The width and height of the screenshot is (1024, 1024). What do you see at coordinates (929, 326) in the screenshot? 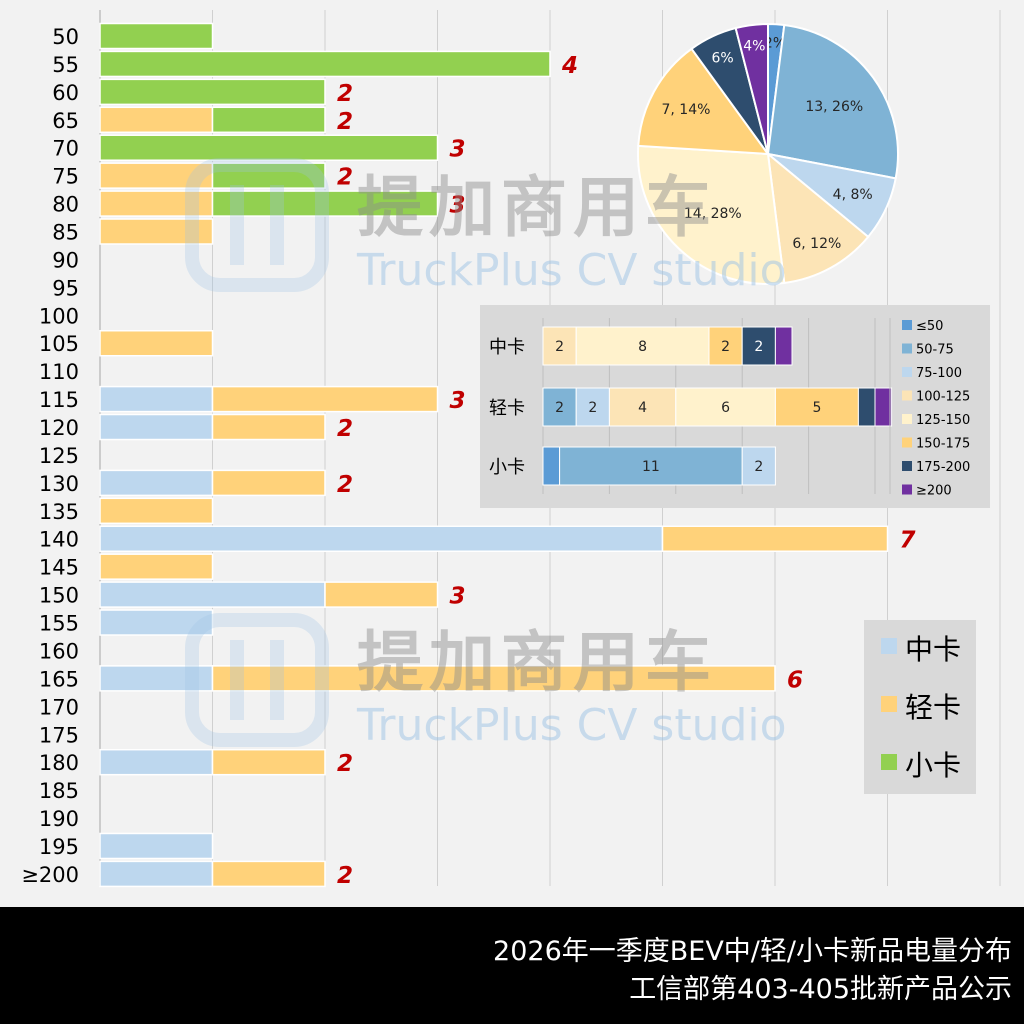
I see `inset-legend-label: ≤50` at bounding box center [929, 326].